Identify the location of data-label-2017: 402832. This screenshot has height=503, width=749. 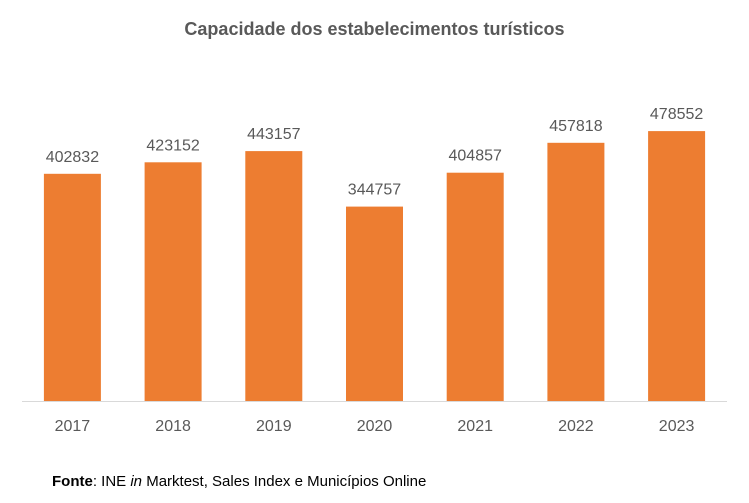
(72, 157).